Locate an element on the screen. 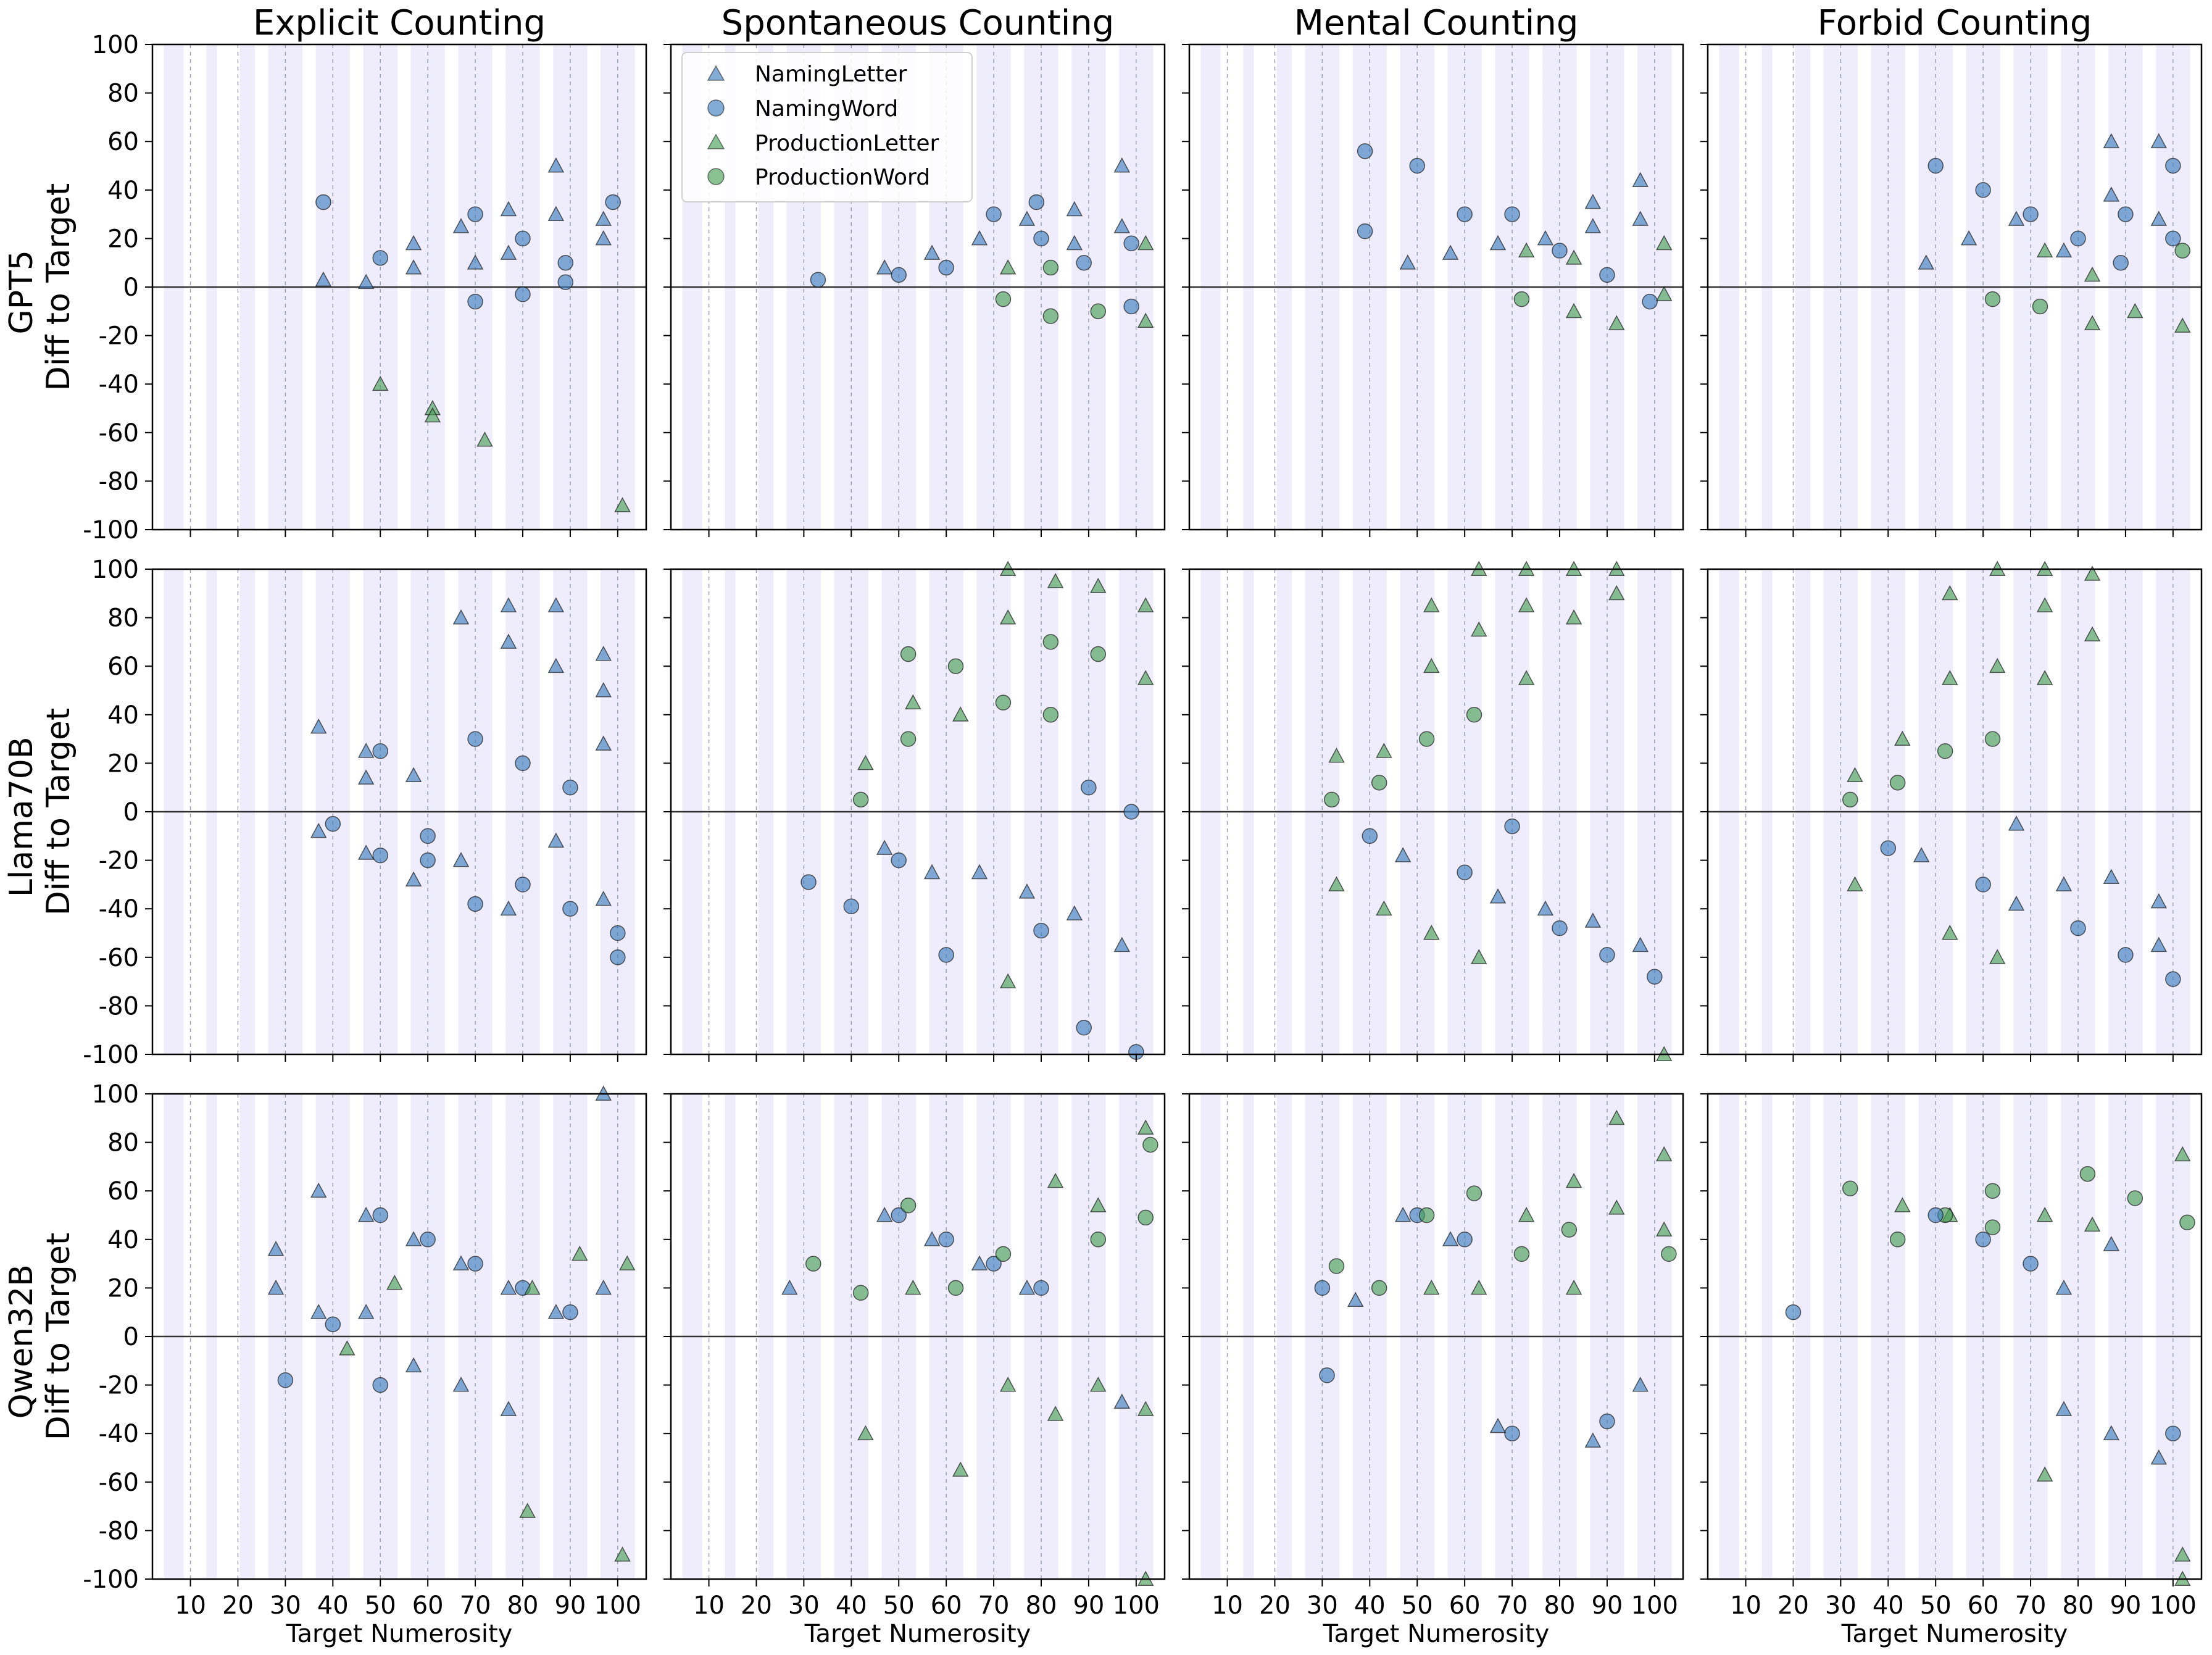  panel-r1-c1 is located at coordinates (914, 811).